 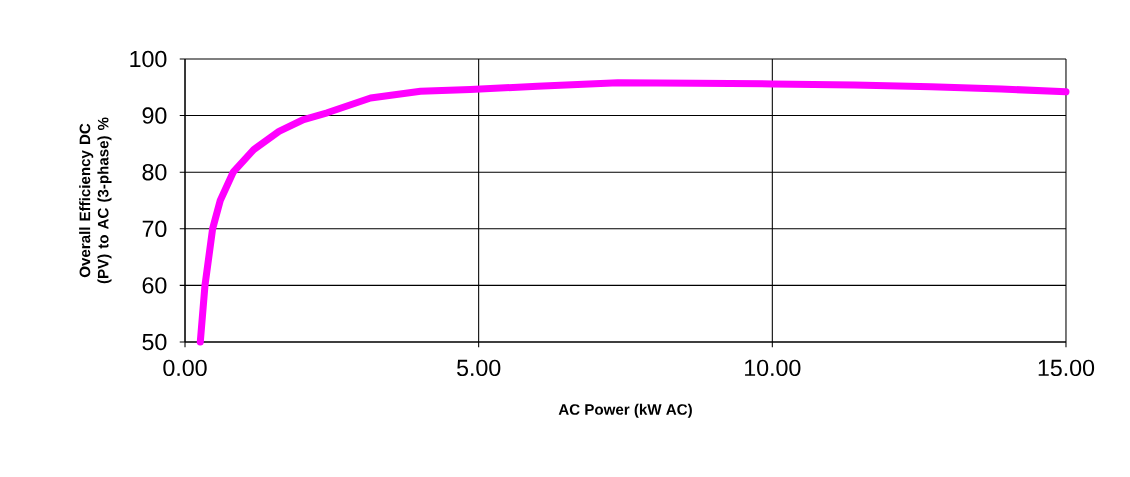 I want to click on y-axis-title: Overall Efficiency DC (PV) to AC (3-phase) %, so click(x=95, y=200).